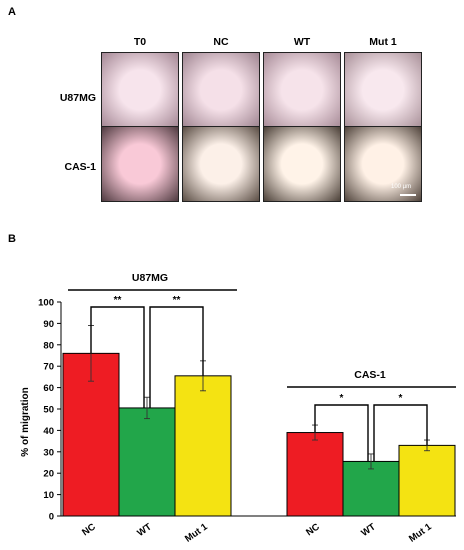 This screenshot has height=550, width=464. What do you see at coordinates (383, 164) in the screenshot?
I see `micrograph-cas1-mut1` at bounding box center [383, 164].